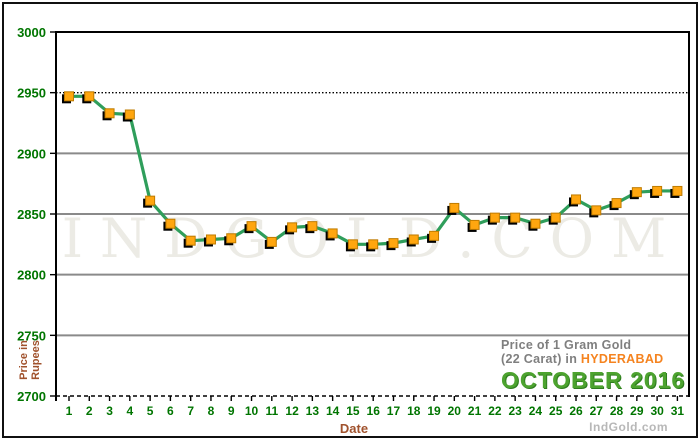 This screenshot has height=440, width=700. I want to click on y-axis-title-line2: Rupees, so click(36, 360).